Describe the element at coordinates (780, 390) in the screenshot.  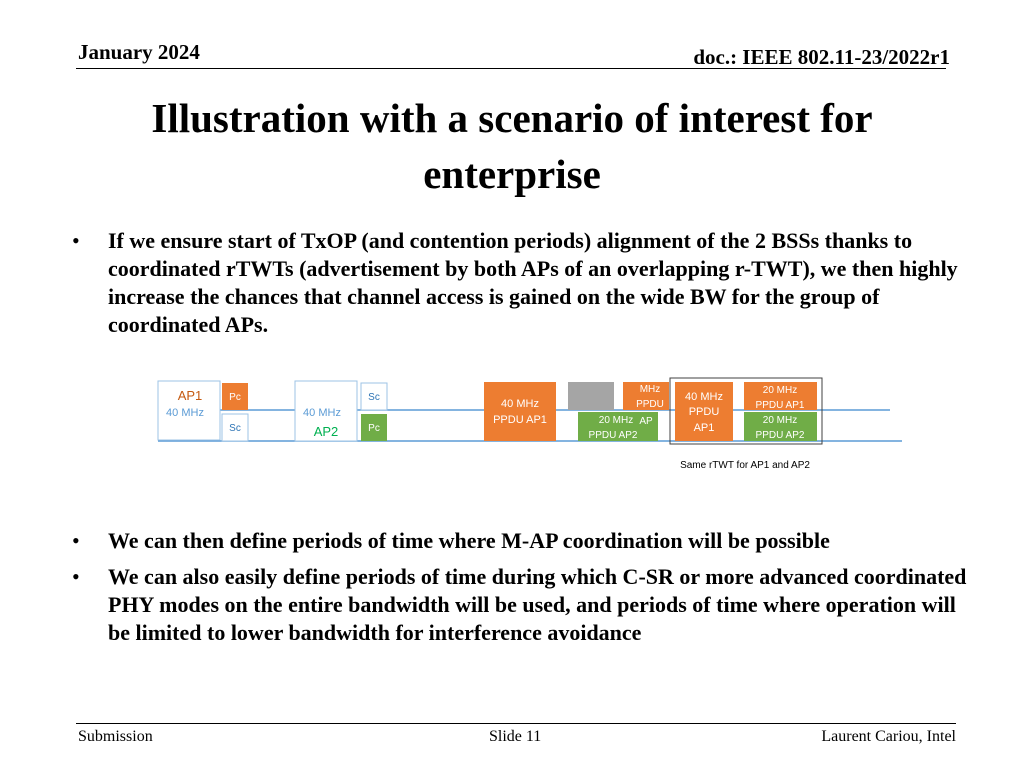
I see `rtwt-ppdu-20-ap1-line1: 20 MHz` at that location.